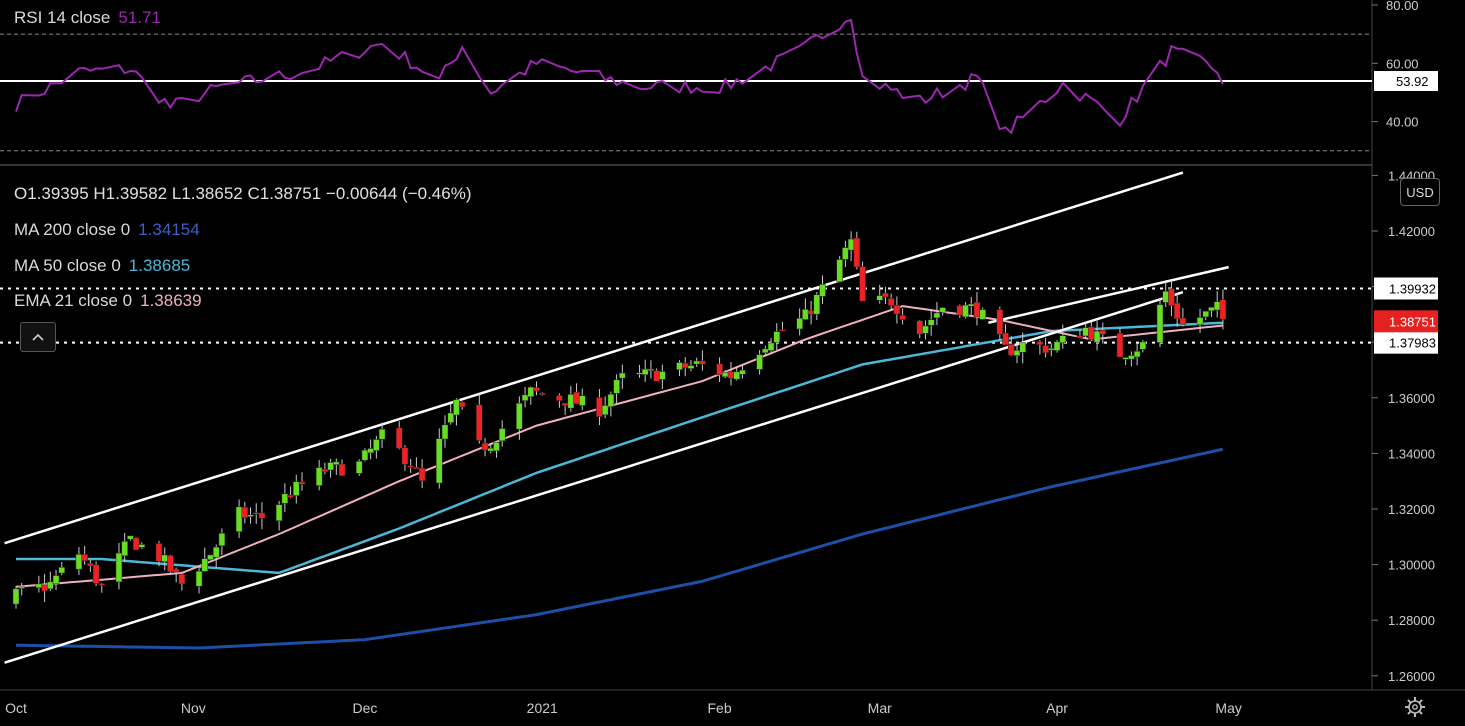  I want to click on rsi-tick-label: 80.00, so click(1402, 6).